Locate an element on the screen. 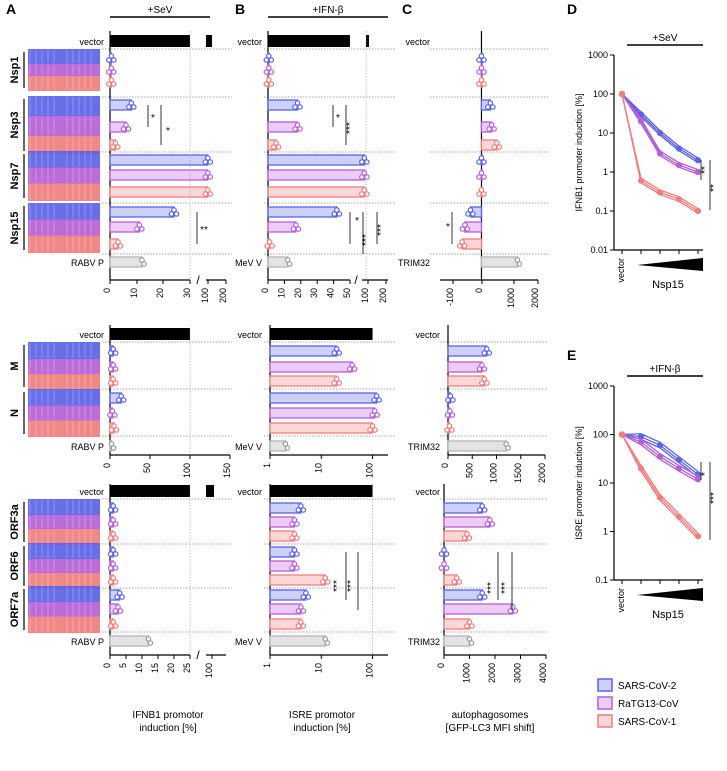  b1-point-control is located at coordinates (289, 264).